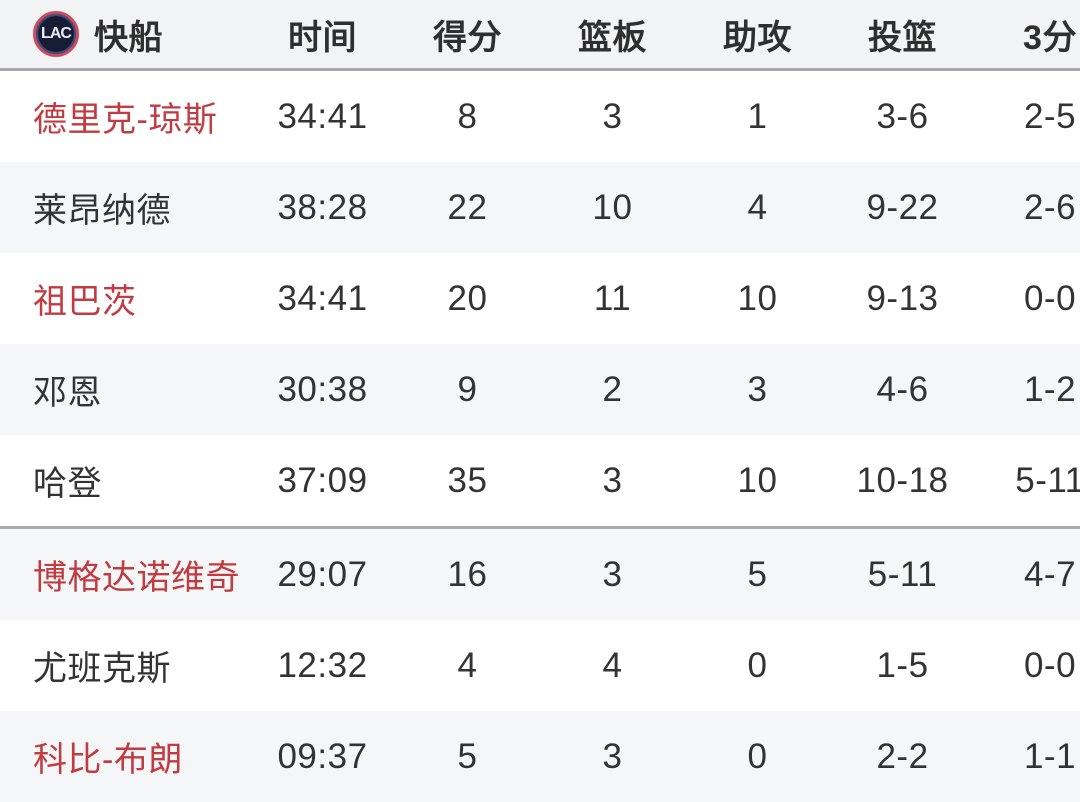 The height and width of the screenshot is (802, 1080). I want to click on stat-assists: 3, so click(757, 389).